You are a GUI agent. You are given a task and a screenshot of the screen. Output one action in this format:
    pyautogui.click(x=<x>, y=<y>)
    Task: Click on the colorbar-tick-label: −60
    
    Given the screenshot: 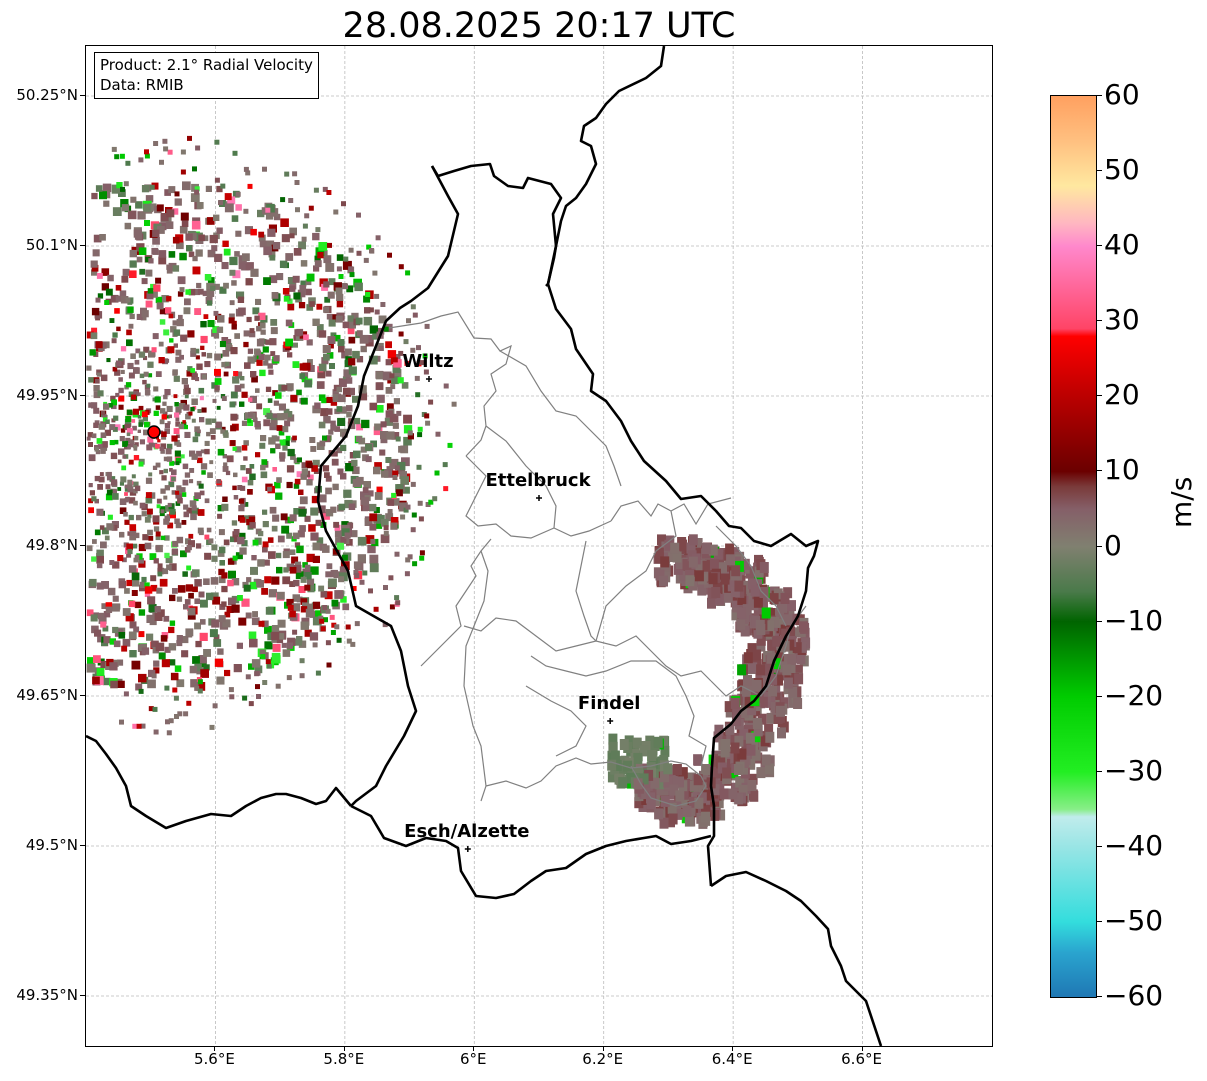 What is the action you would take?
    pyautogui.click(x=1134, y=995)
    